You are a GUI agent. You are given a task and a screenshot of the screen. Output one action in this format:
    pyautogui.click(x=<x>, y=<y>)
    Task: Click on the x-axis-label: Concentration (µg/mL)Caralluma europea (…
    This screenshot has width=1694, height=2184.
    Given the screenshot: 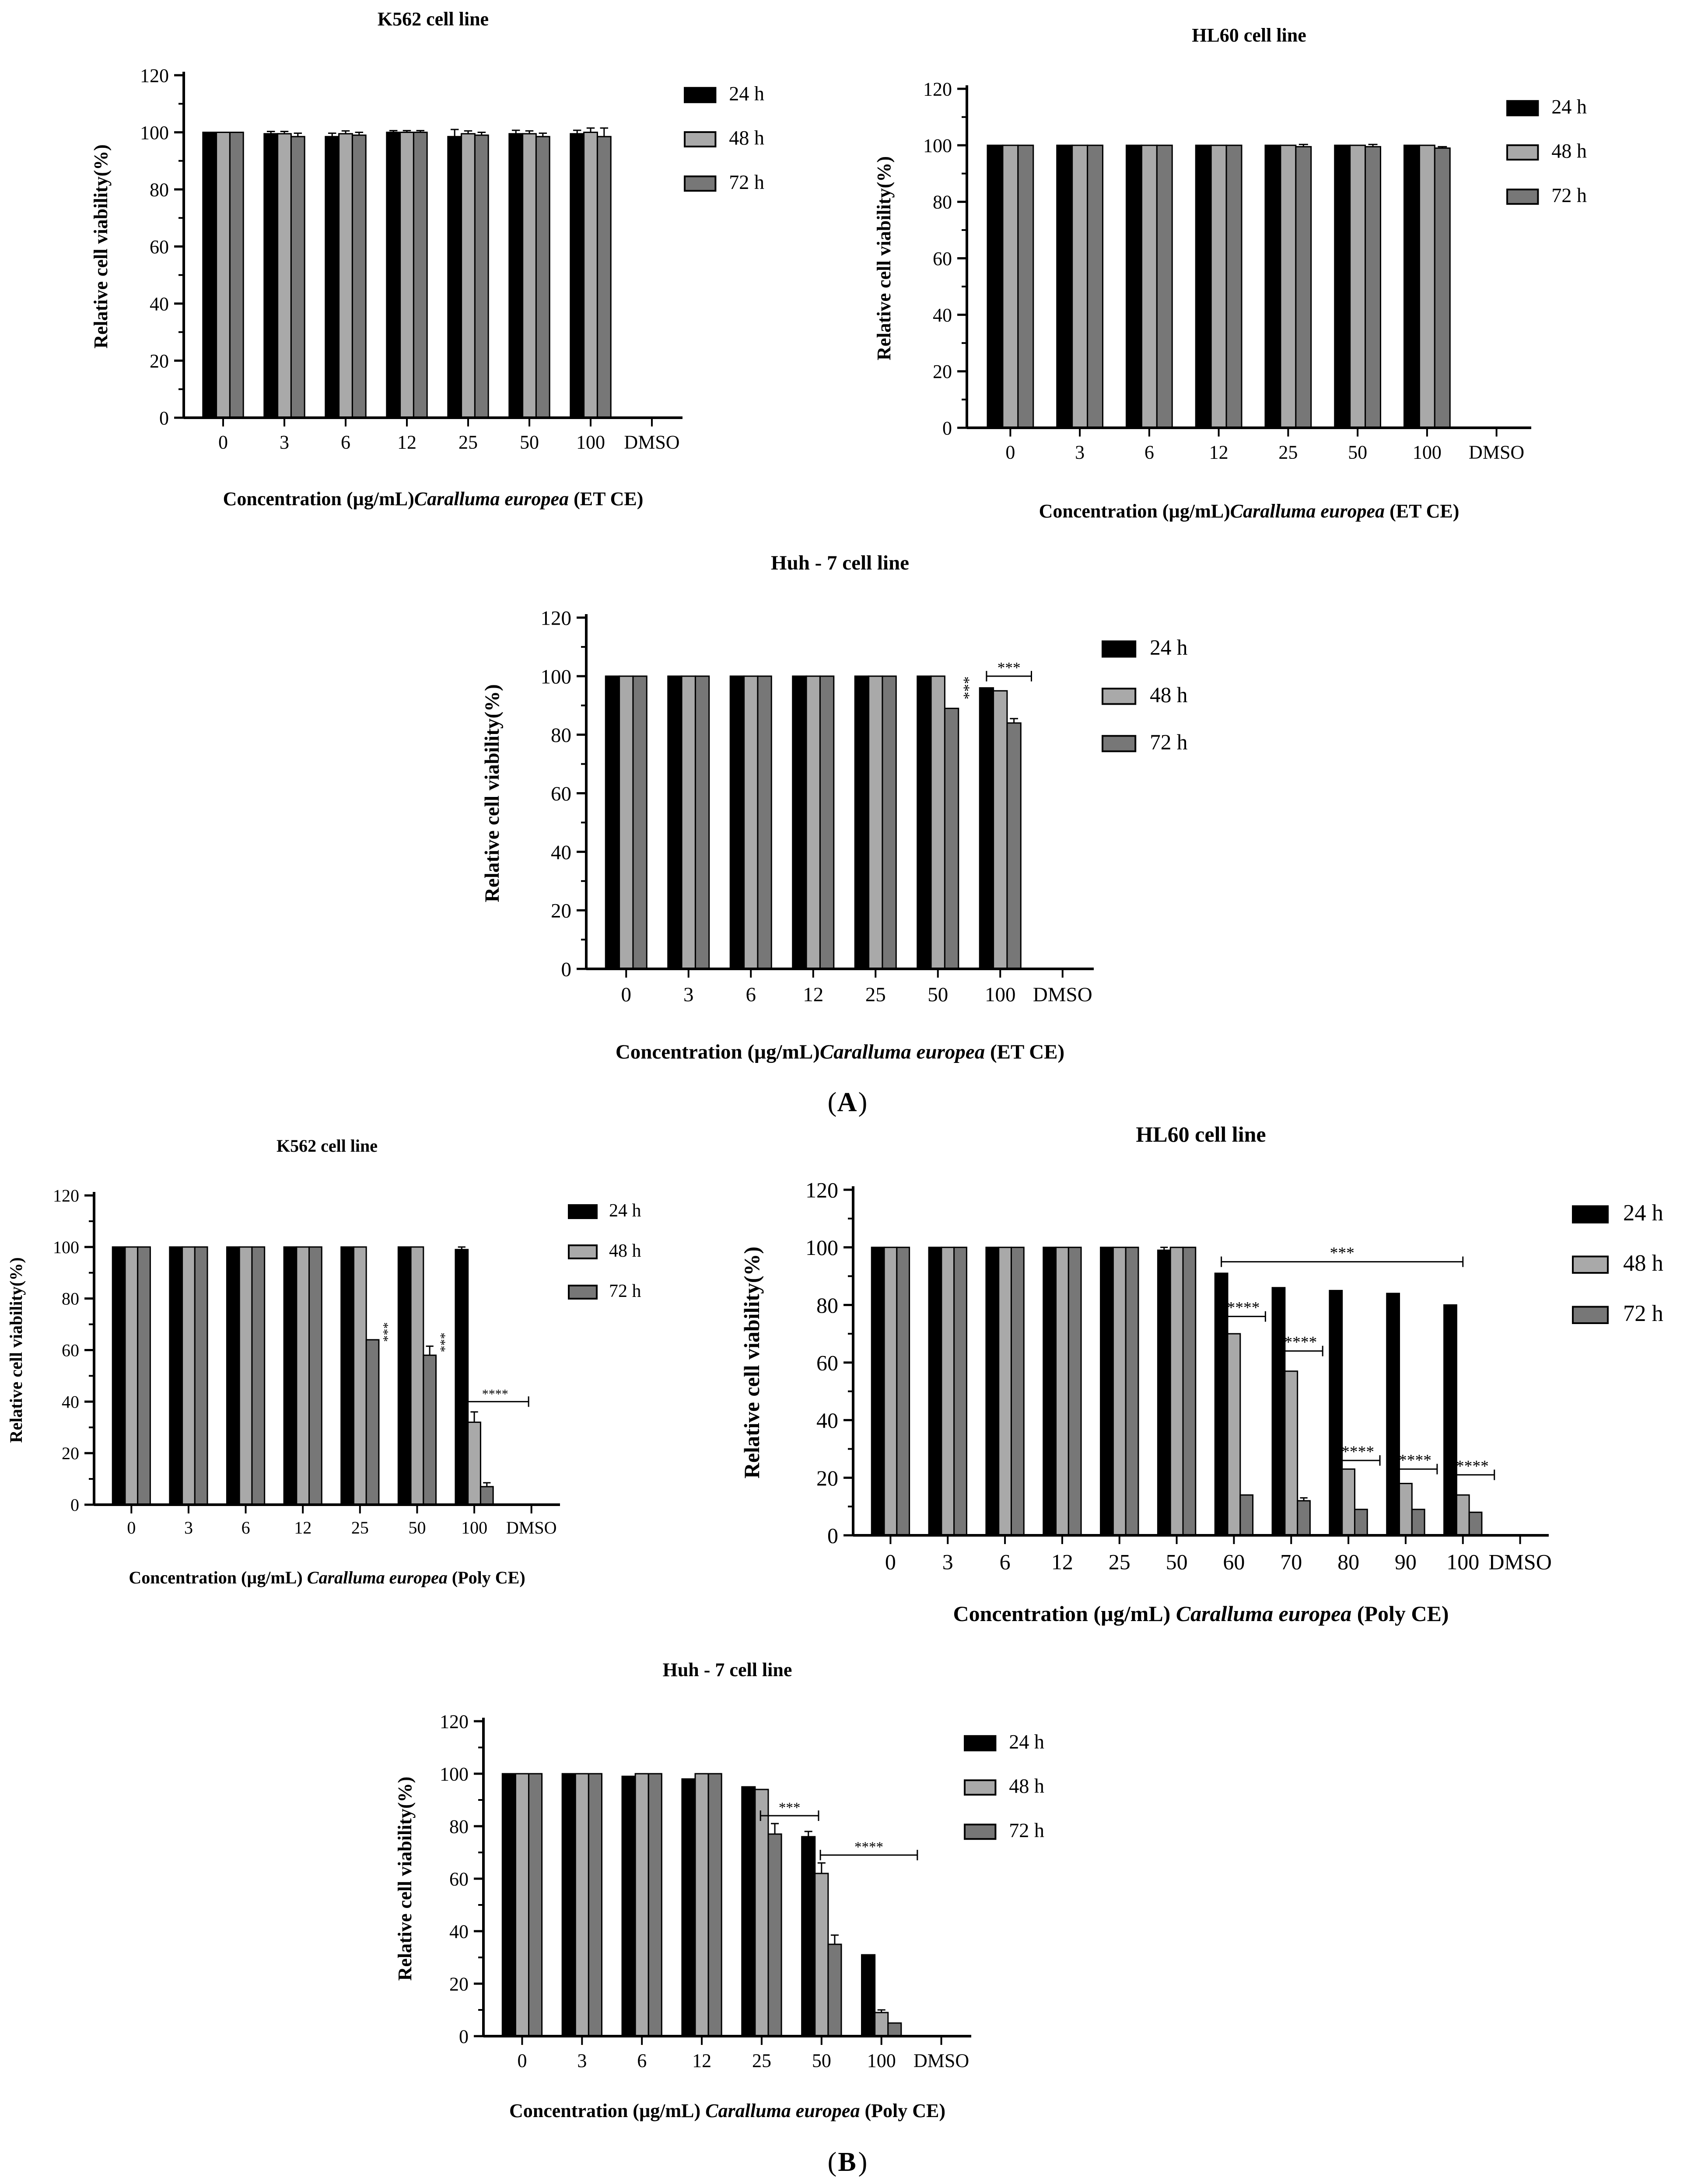 What is the action you would take?
    pyautogui.click(x=1249, y=511)
    